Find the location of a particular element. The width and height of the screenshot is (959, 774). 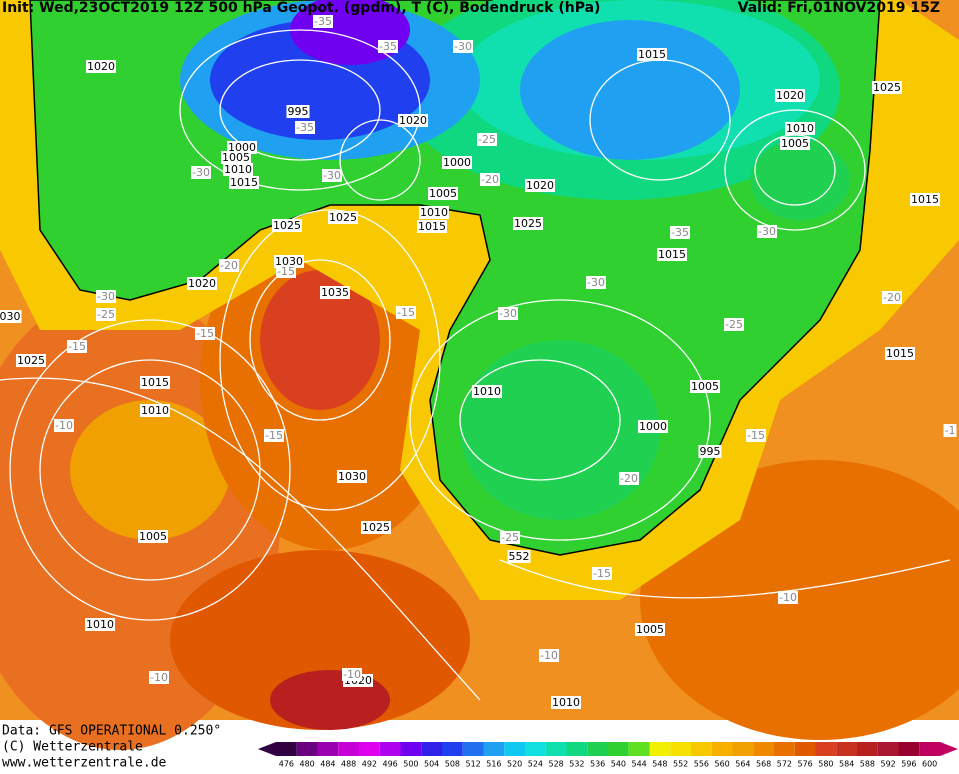

temperature-label: -1 is located at coordinates (950, 430).